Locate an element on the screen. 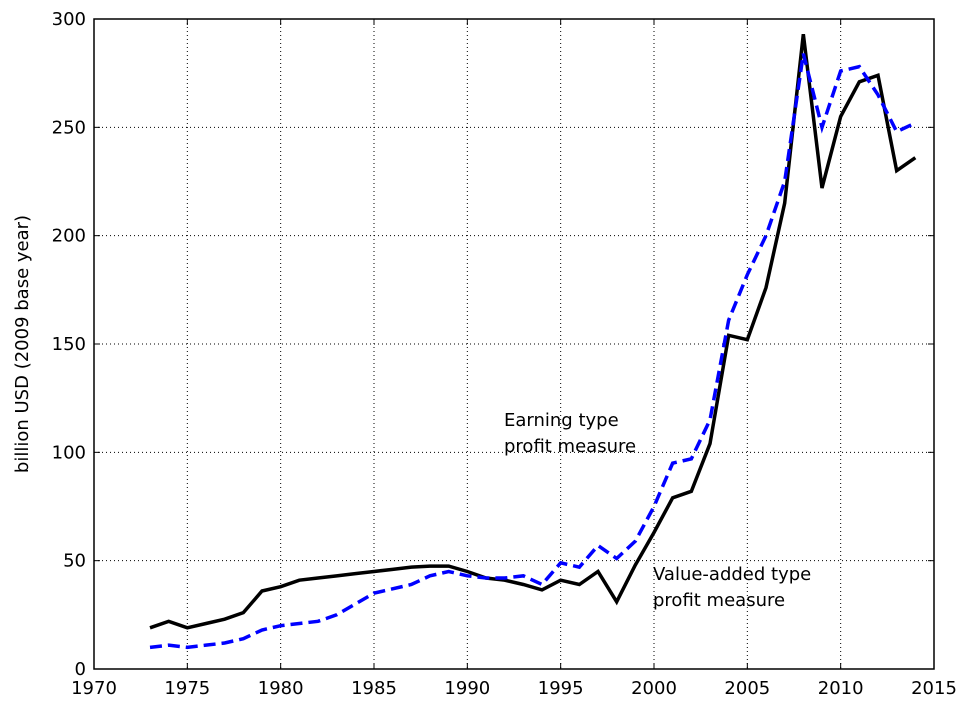 The height and width of the screenshot is (708, 967). y-tick-label: 150 is located at coordinates (69, 344).